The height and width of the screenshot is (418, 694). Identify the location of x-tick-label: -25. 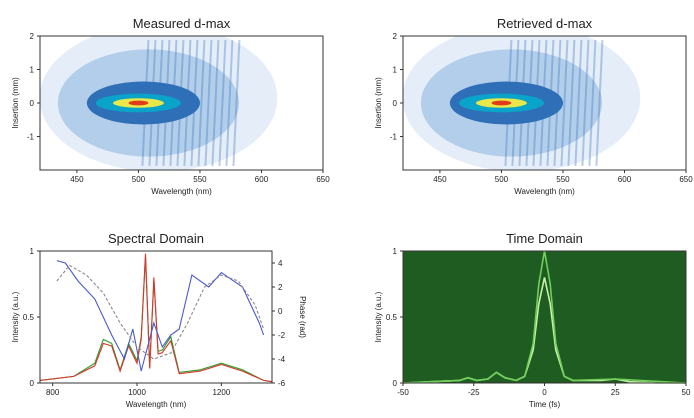
(474, 392).